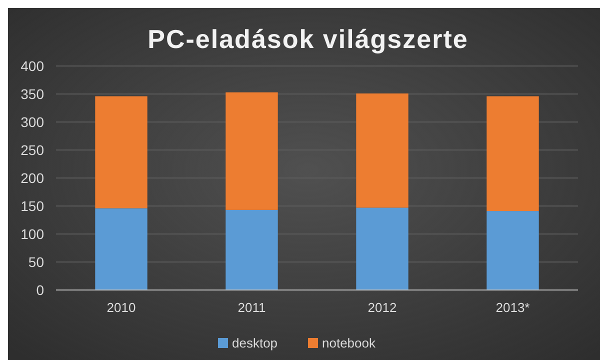 The height and width of the screenshot is (360, 600). Describe the element at coordinates (32, 122) in the screenshot. I see `y-tick-label: 300` at that location.